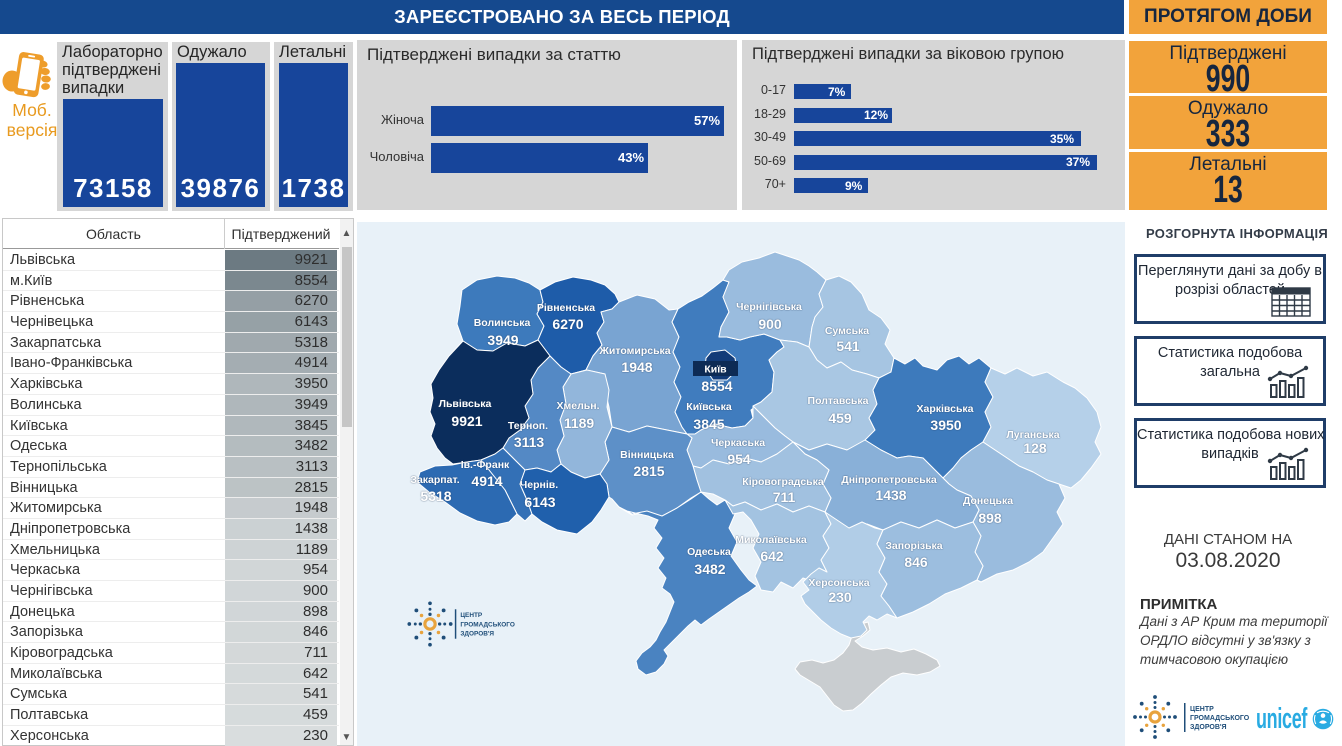 Image resolution: width=1342 pixels, height=746 pixels. What do you see at coordinates (709, 552) in the screenshot?
I see `svg-text: Одеська` at bounding box center [709, 552].